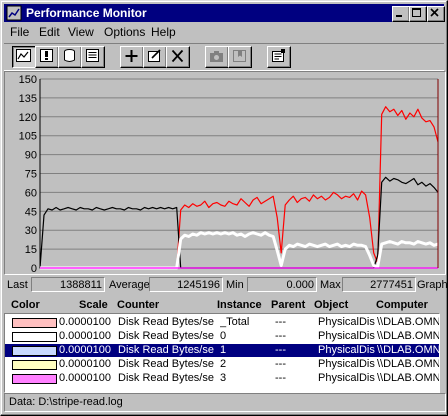 This screenshot has height=416, width=448. I want to click on y-tick-label: 105, so click(28, 137).